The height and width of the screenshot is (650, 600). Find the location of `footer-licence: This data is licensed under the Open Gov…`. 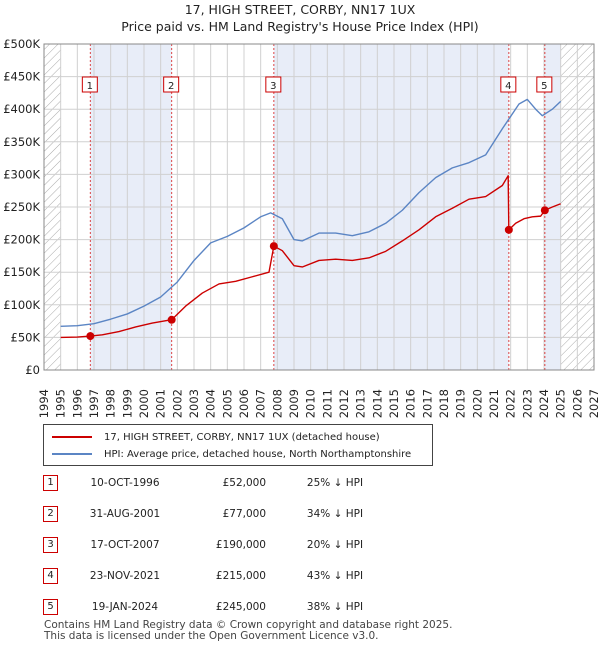

footer-licence: This data is licensed under the Open Gov… is located at coordinates (211, 636).